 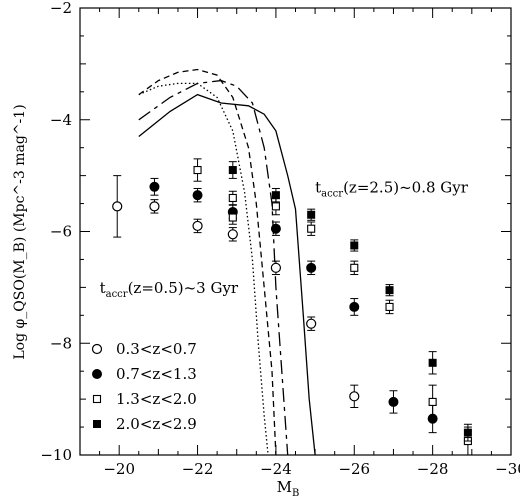 I want to click on x-tick-label: −22, so click(x=198, y=469).